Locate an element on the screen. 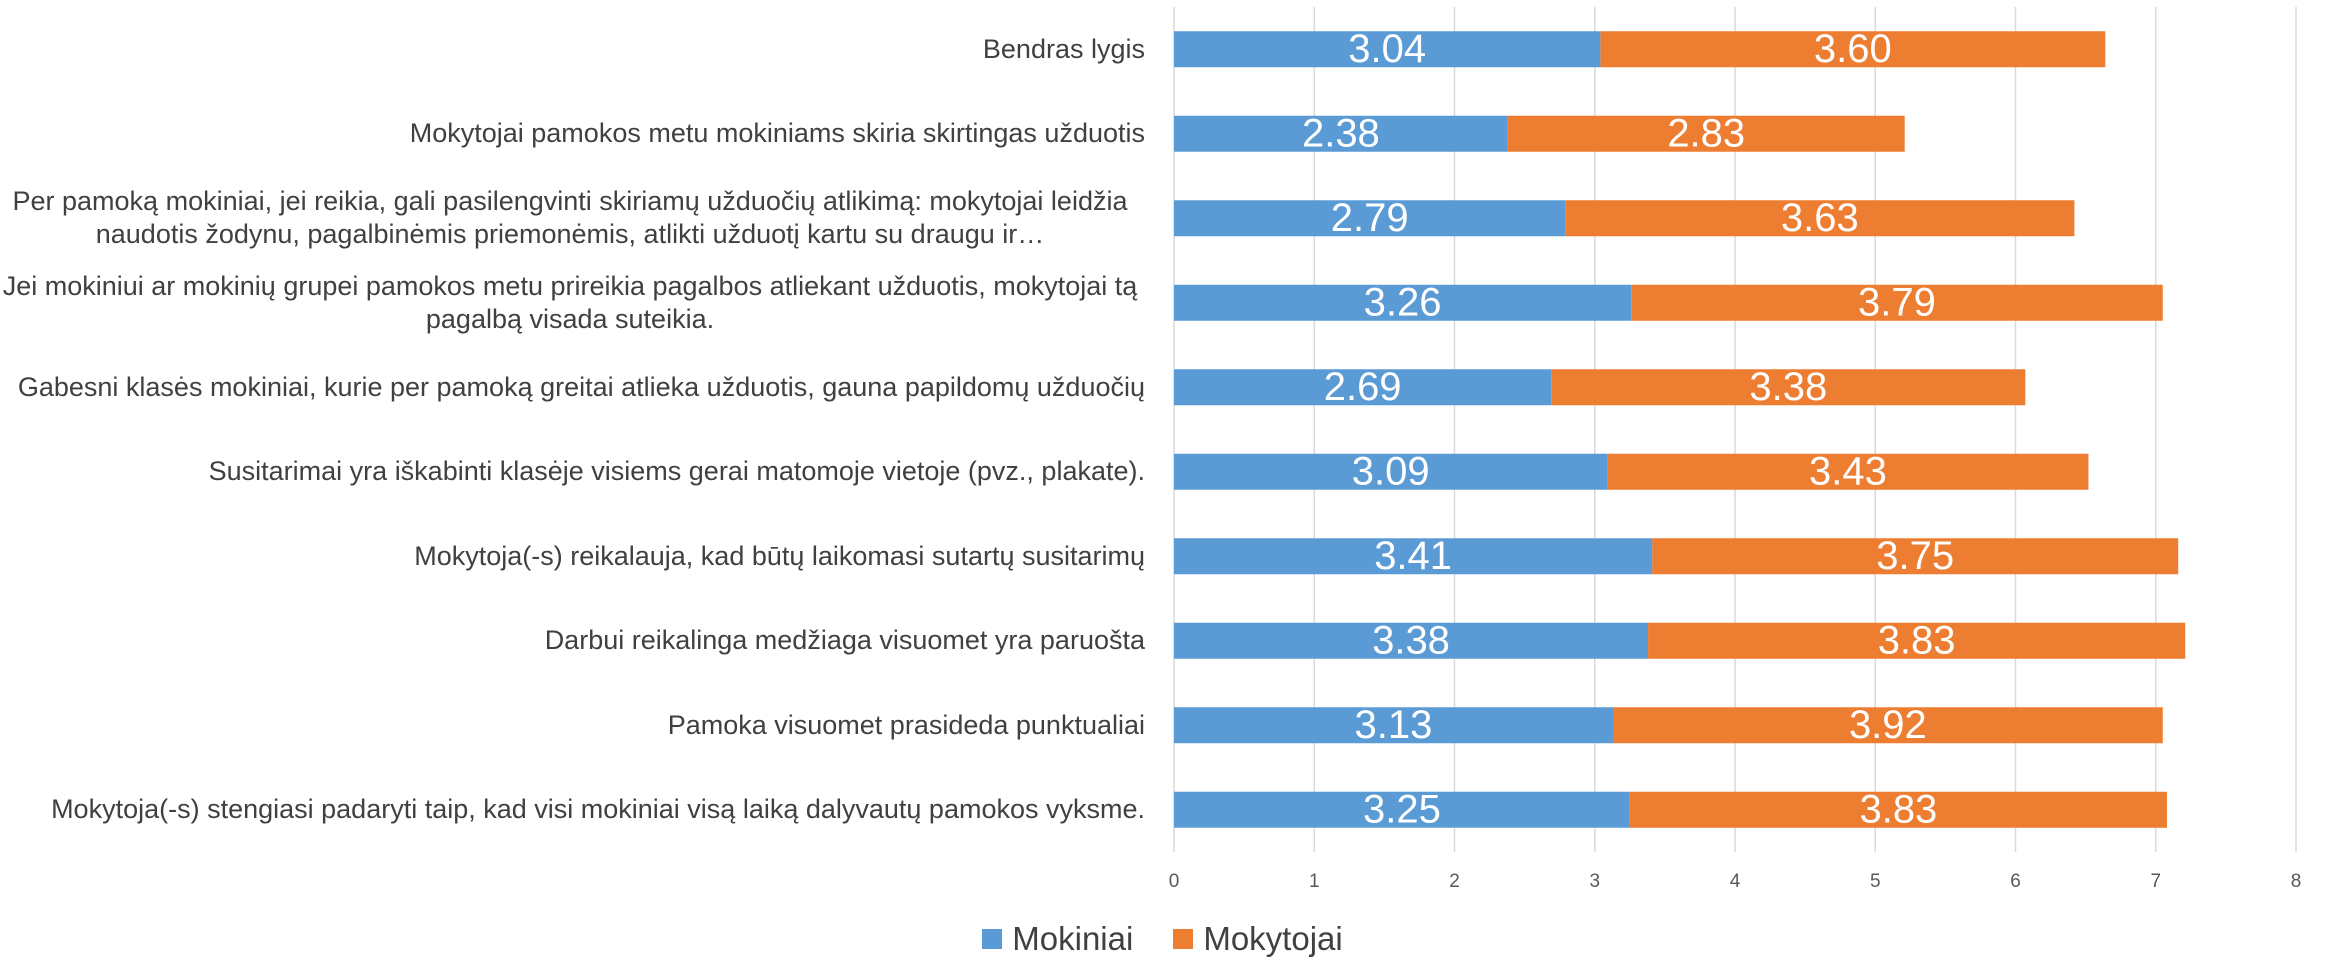 Image resolution: width=2325 pixels, height=962 pixels. legend: Mokiniai Mokytojai is located at coordinates (1162, 939).